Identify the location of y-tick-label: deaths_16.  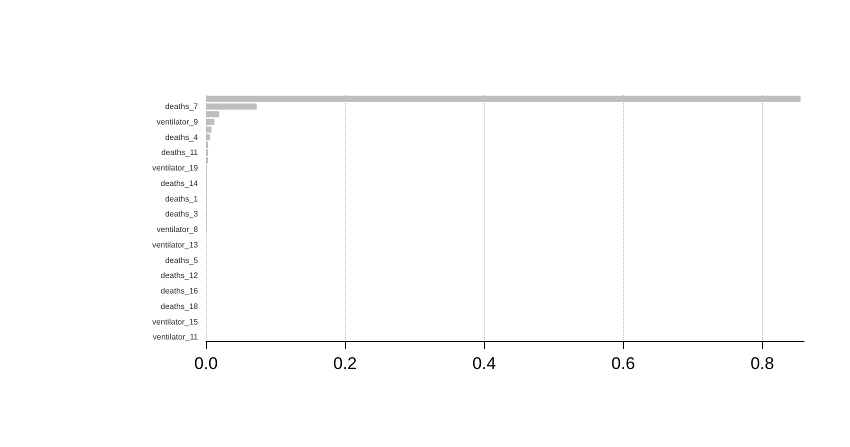
(179, 291).